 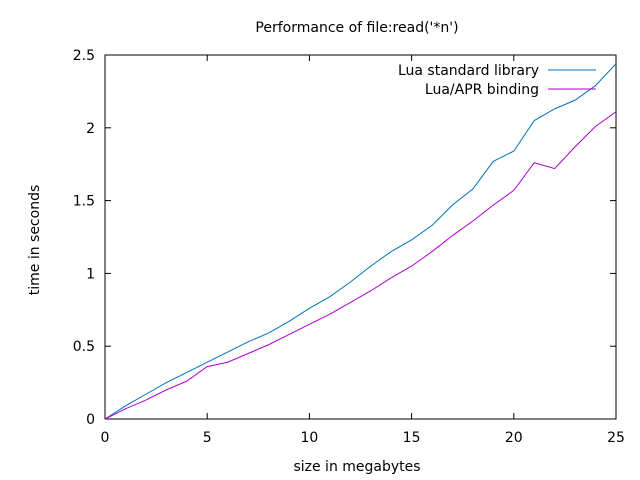 I want to click on legend-label: Lua/APR binding, so click(x=482, y=90).